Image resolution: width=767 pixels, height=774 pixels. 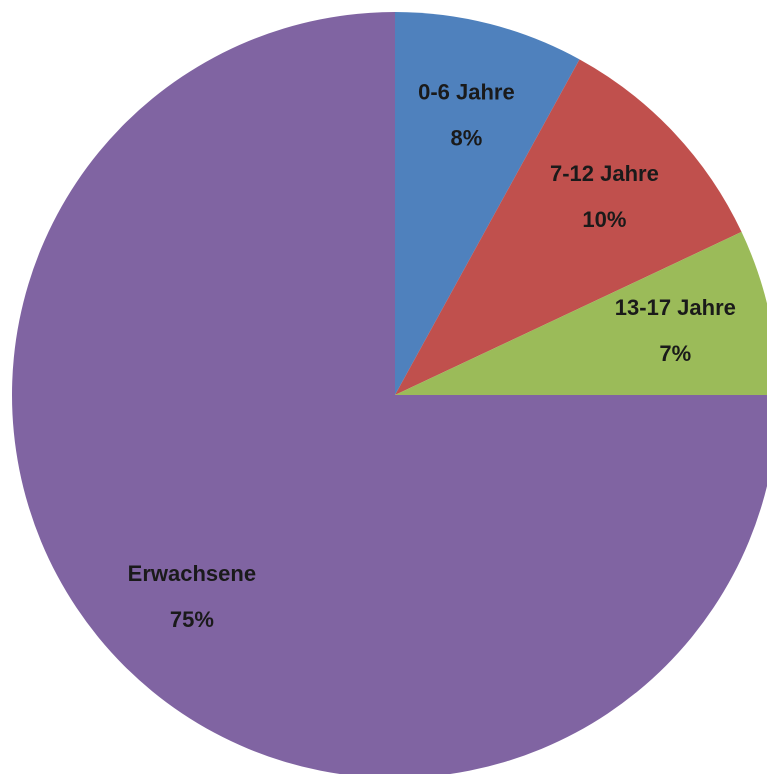 I want to click on slice-category-label: 0-6 Jahre, so click(x=466, y=92).